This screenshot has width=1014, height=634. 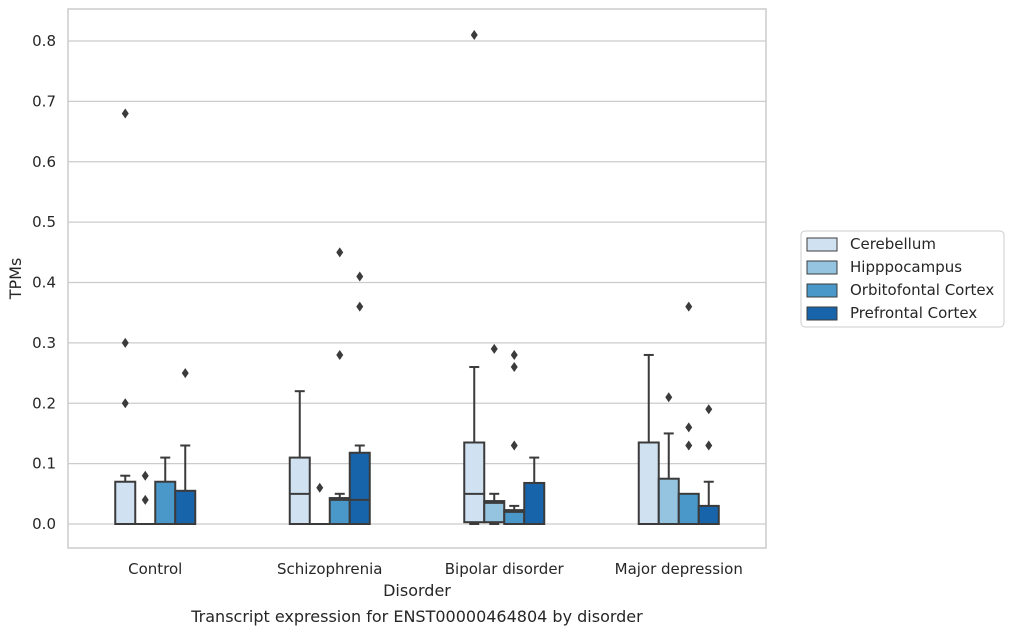 What do you see at coordinates (679, 569) in the screenshot?
I see `x-tick-label: Major depression` at bounding box center [679, 569].